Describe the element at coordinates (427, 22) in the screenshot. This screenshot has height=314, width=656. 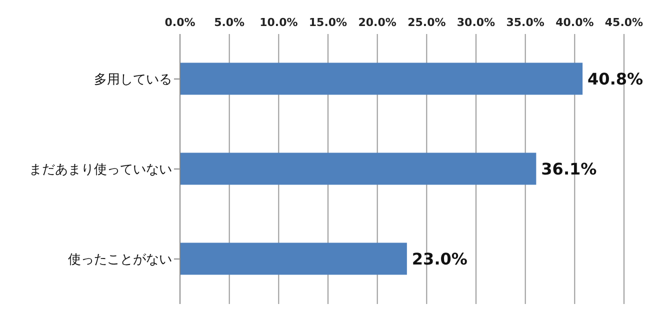
I see `x-tick-label: 25.0%` at that location.